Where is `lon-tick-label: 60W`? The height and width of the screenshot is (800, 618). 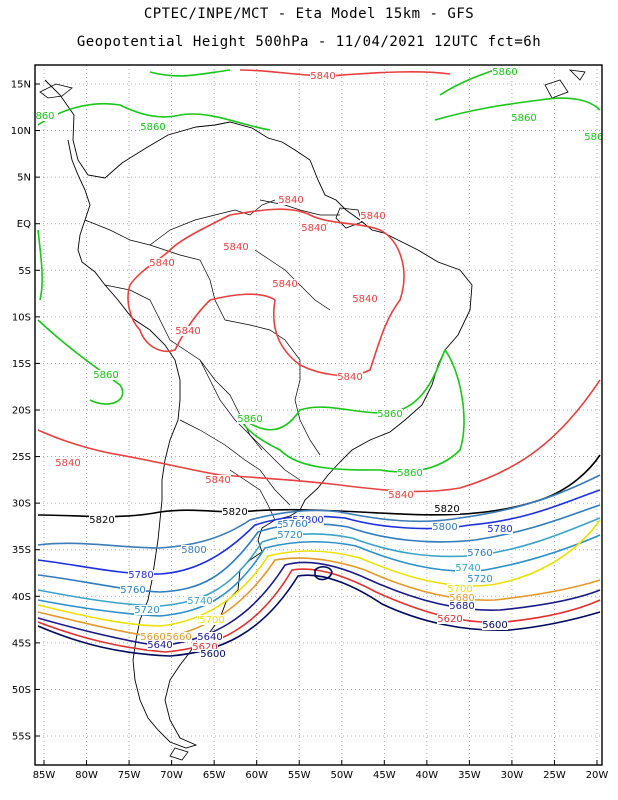
lon-tick-label: 60W is located at coordinates (256, 775).